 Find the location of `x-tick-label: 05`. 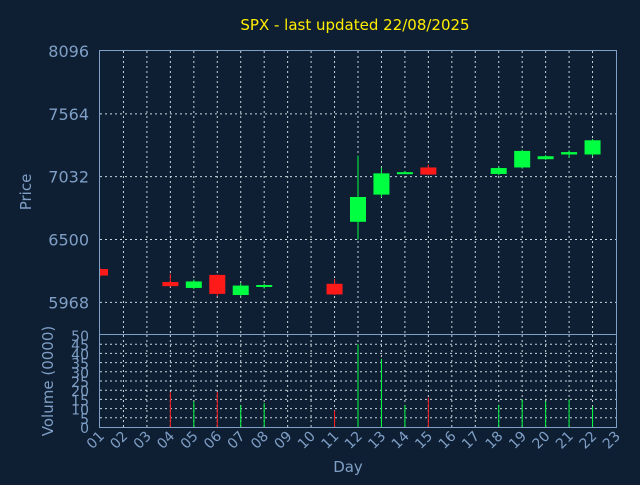

x-tick-label: 05 is located at coordinates (190, 441).